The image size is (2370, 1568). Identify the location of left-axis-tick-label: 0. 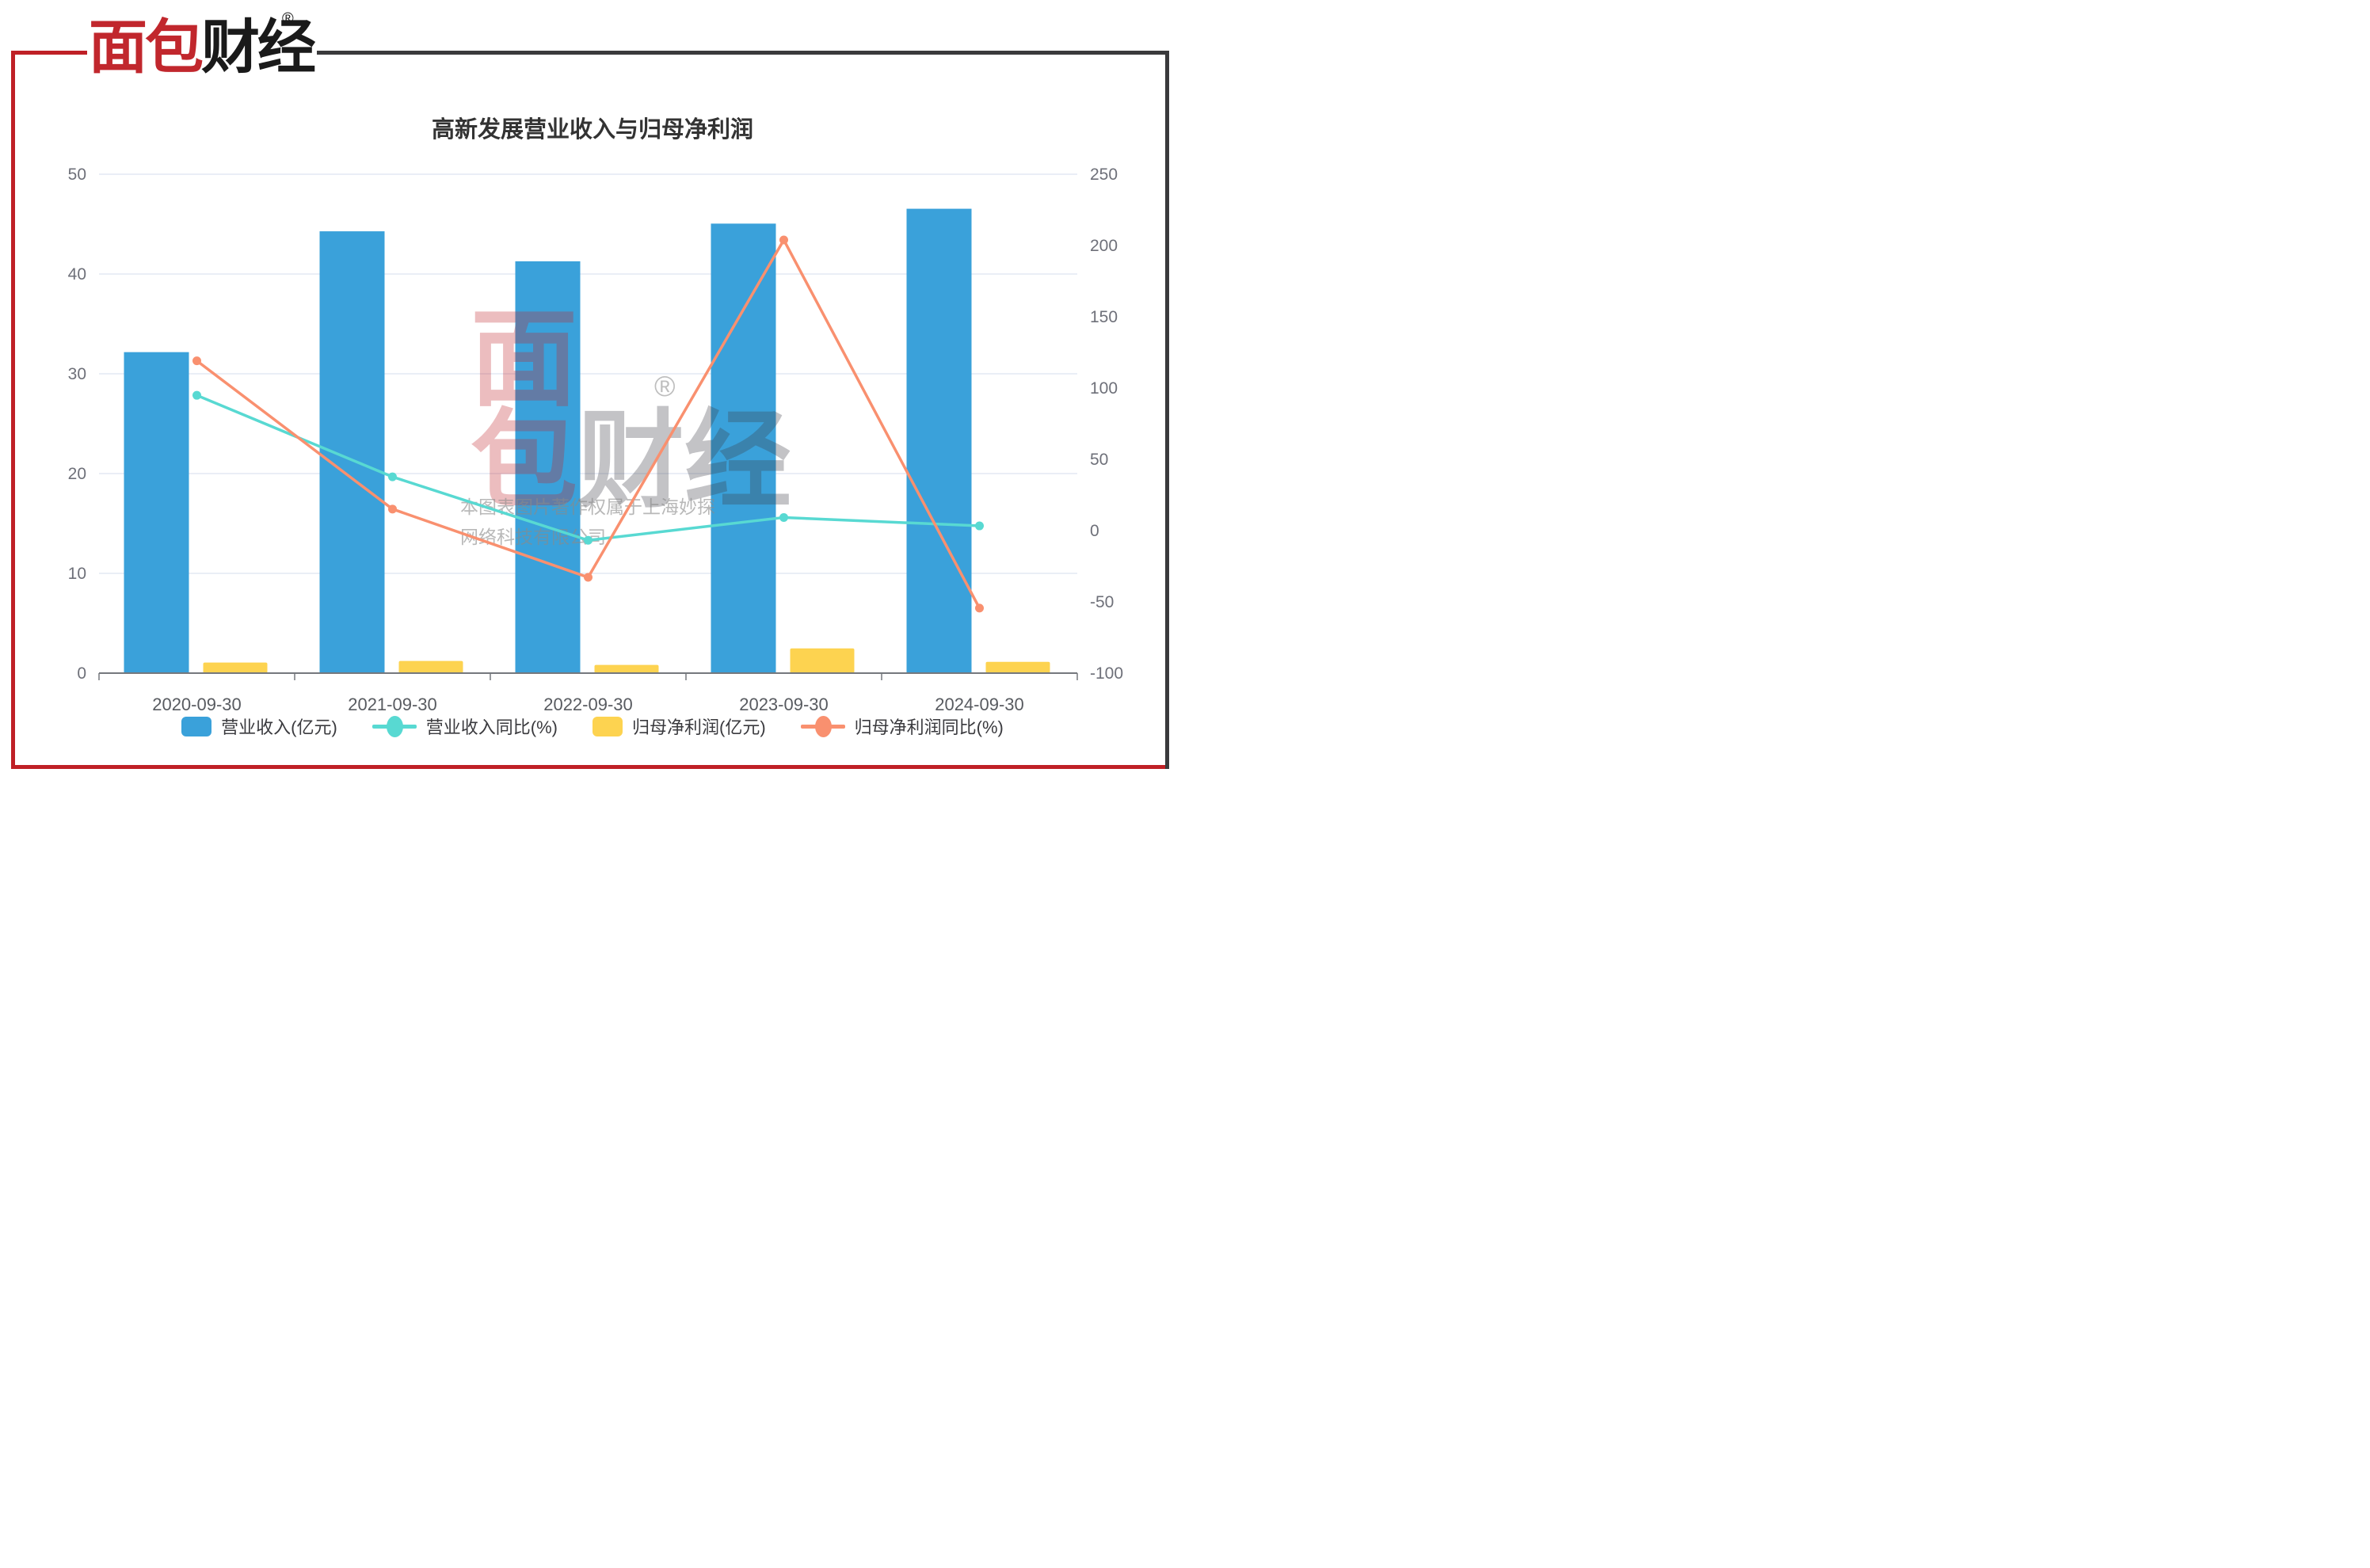
(81, 673).